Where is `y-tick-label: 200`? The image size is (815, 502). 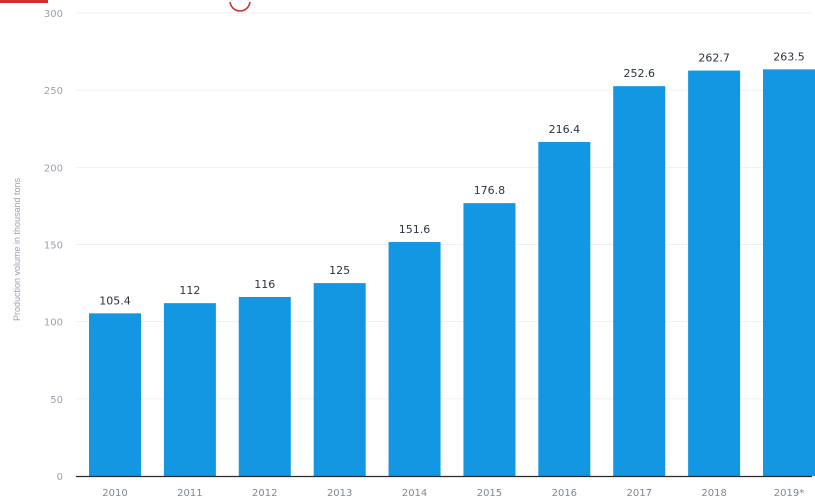
y-tick-label: 200 is located at coordinates (53, 168).